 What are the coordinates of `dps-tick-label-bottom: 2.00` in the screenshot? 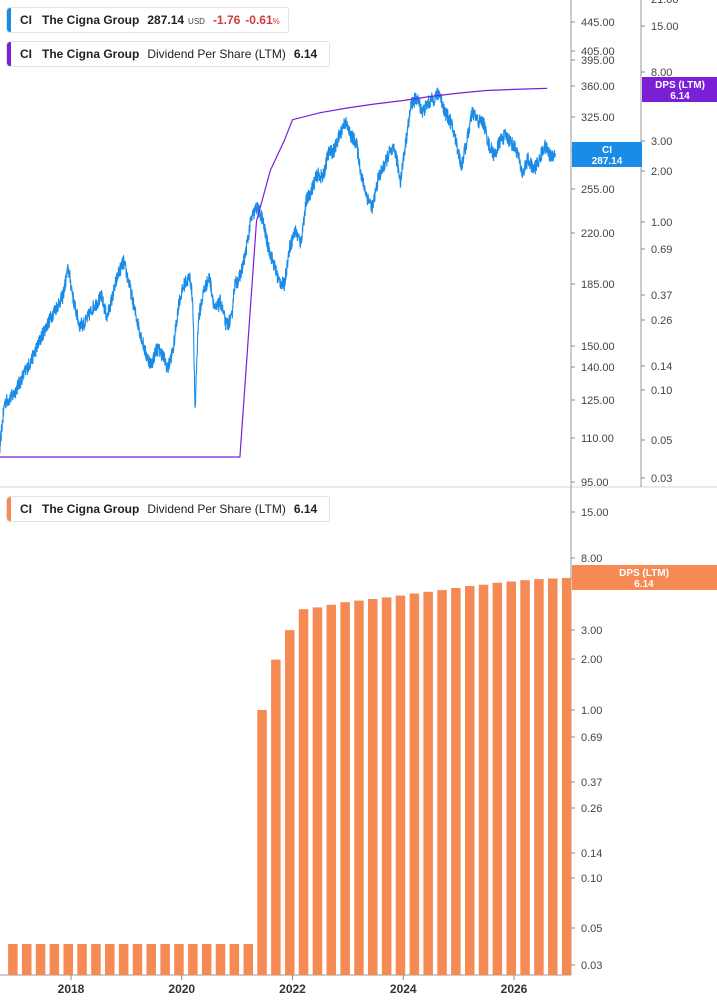 It's located at (591, 660).